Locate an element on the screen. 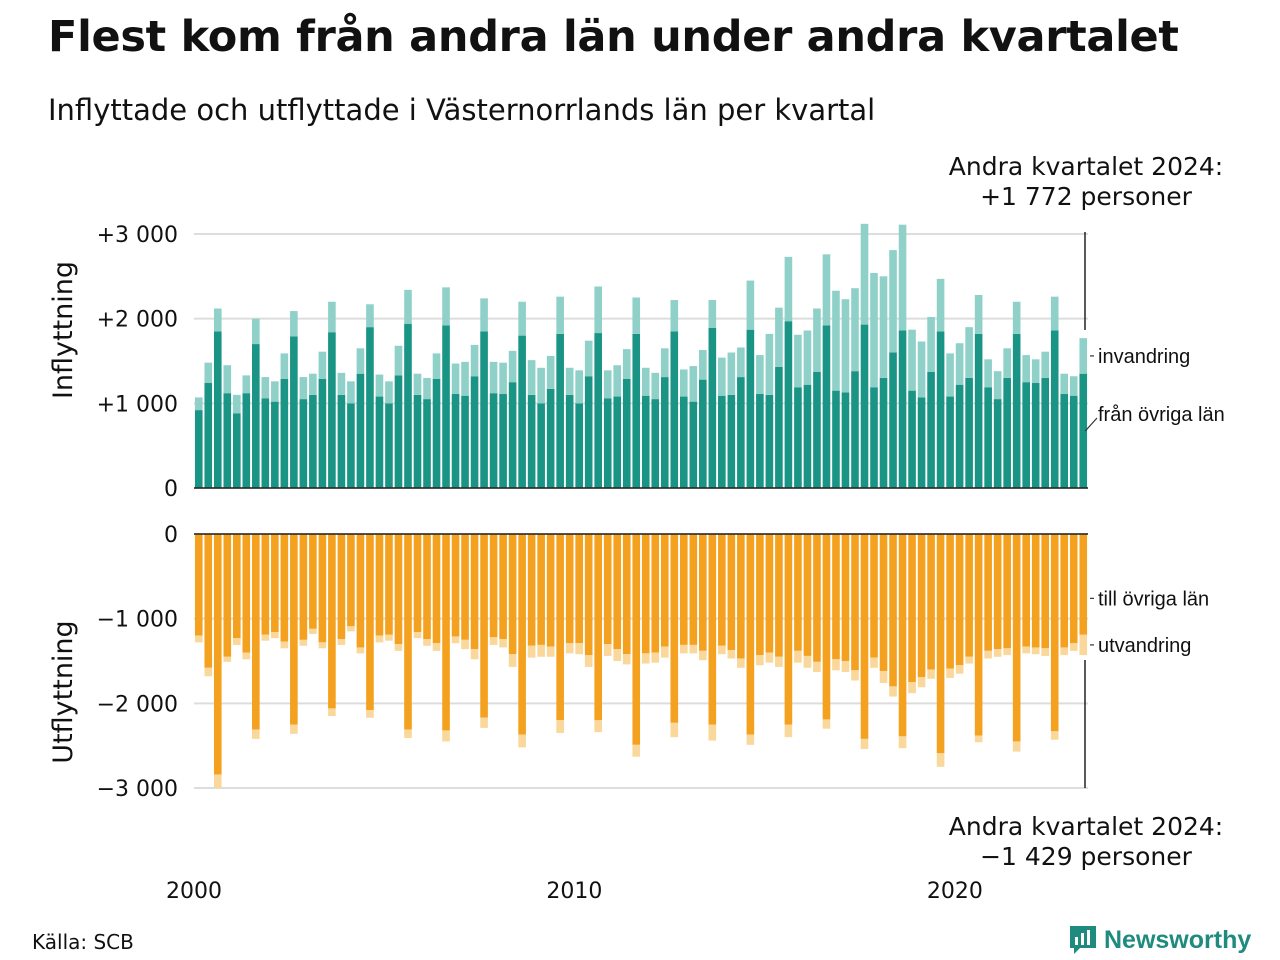 The height and width of the screenshot is (960, 1280). annotation-outflow-line1: Andra kvartalet 2024: is located at coordinates (1086, 826).